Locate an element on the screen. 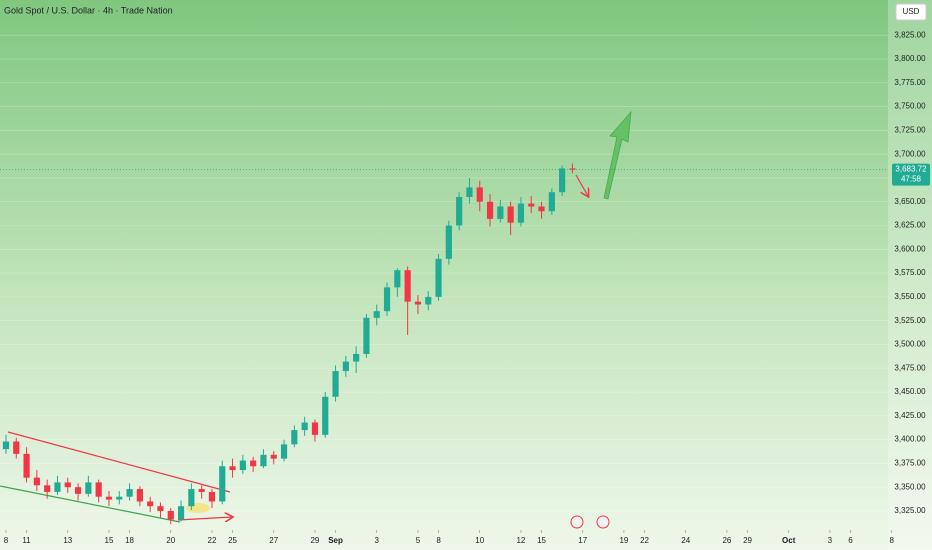  price-axis-strip is located at coordinates (910, 275).